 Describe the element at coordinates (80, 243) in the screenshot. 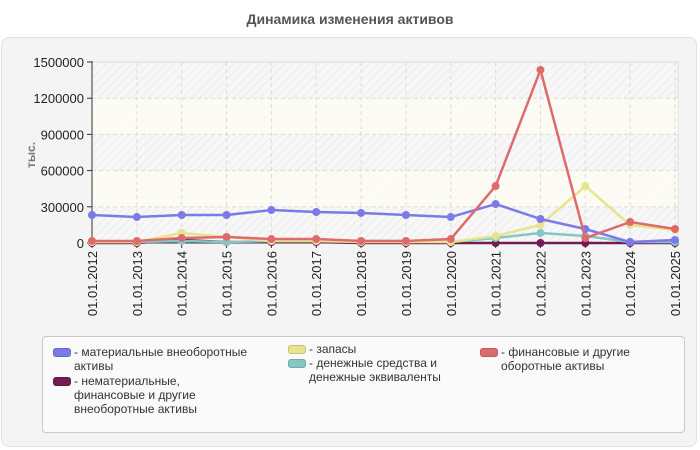

I see `svg-text: 0` at that location.